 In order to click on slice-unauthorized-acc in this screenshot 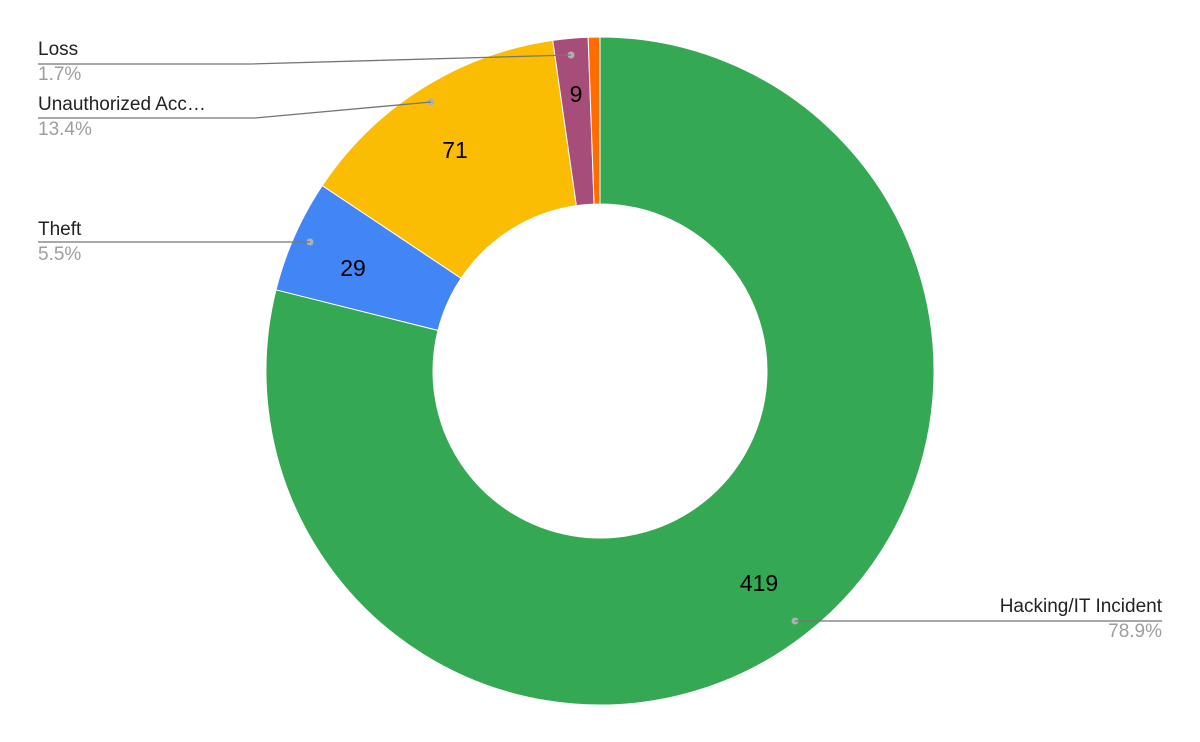, I will do `click(449, 159)`.